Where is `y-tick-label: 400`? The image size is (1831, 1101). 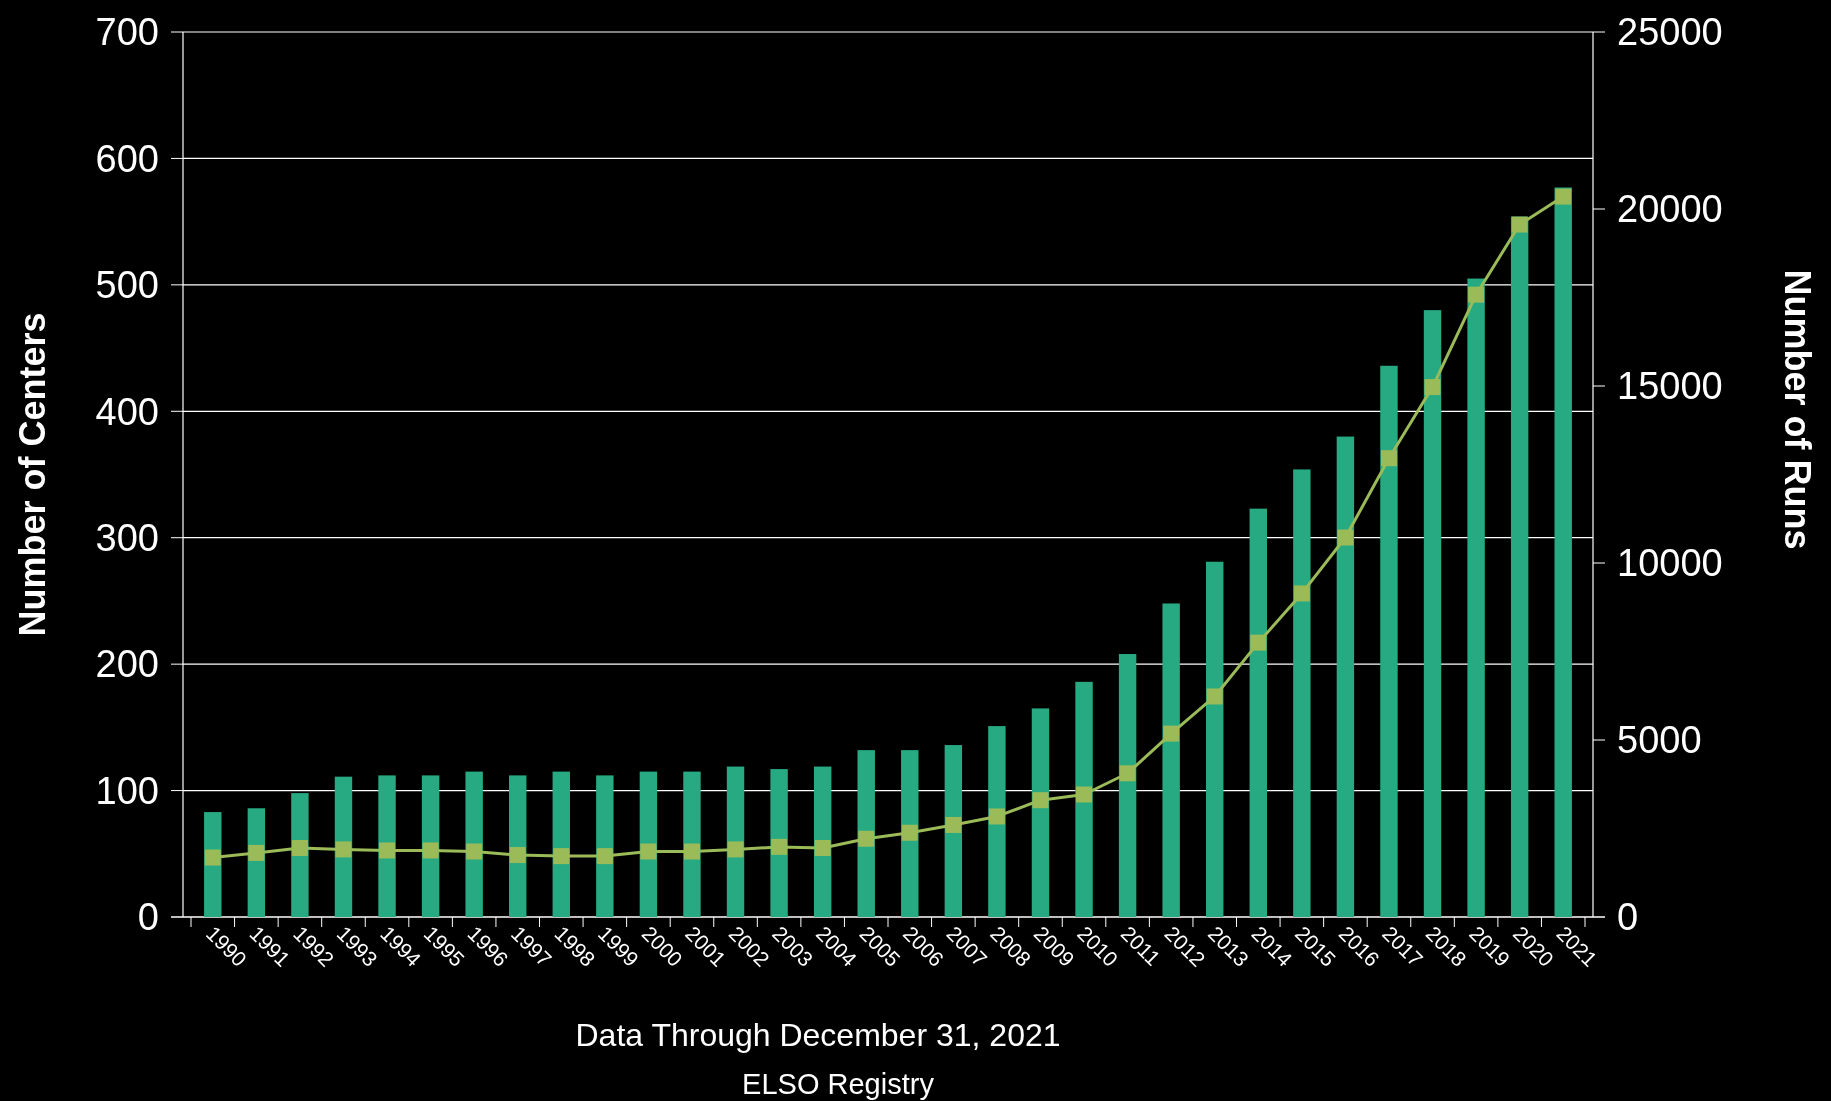 y-tick-label: 400 is located at coordinates (127, 411).